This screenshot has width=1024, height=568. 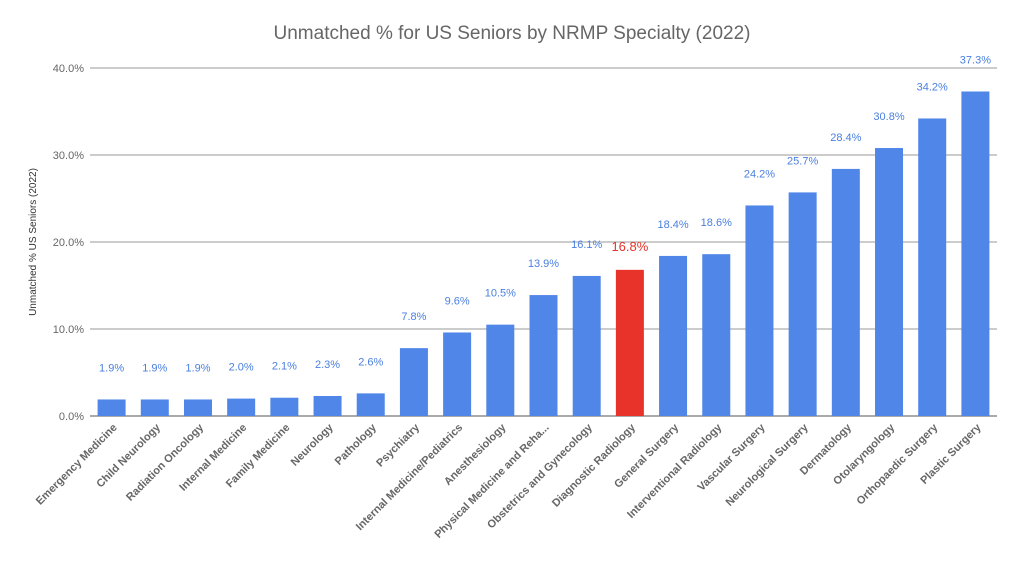 I want to click on data-label: 24.2%, so click(x=759, y=174).